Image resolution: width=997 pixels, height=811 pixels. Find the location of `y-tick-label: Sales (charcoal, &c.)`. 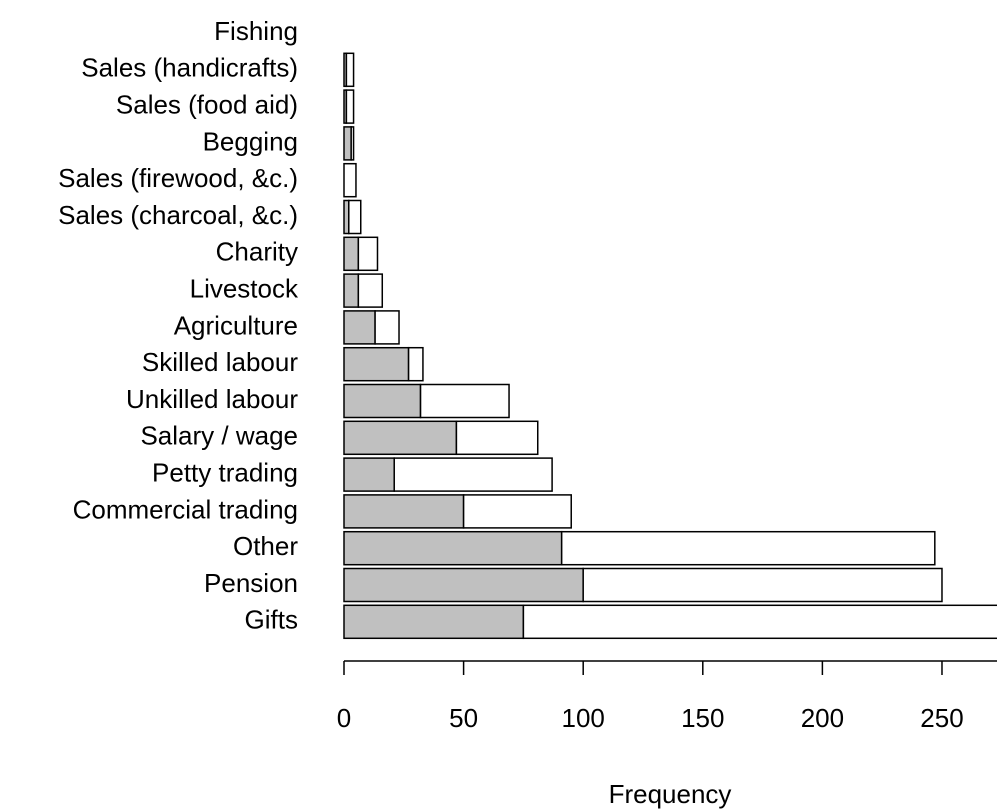

y-tick-label: Sales (charcoal, &c.) is located at coordinates (178, 215).